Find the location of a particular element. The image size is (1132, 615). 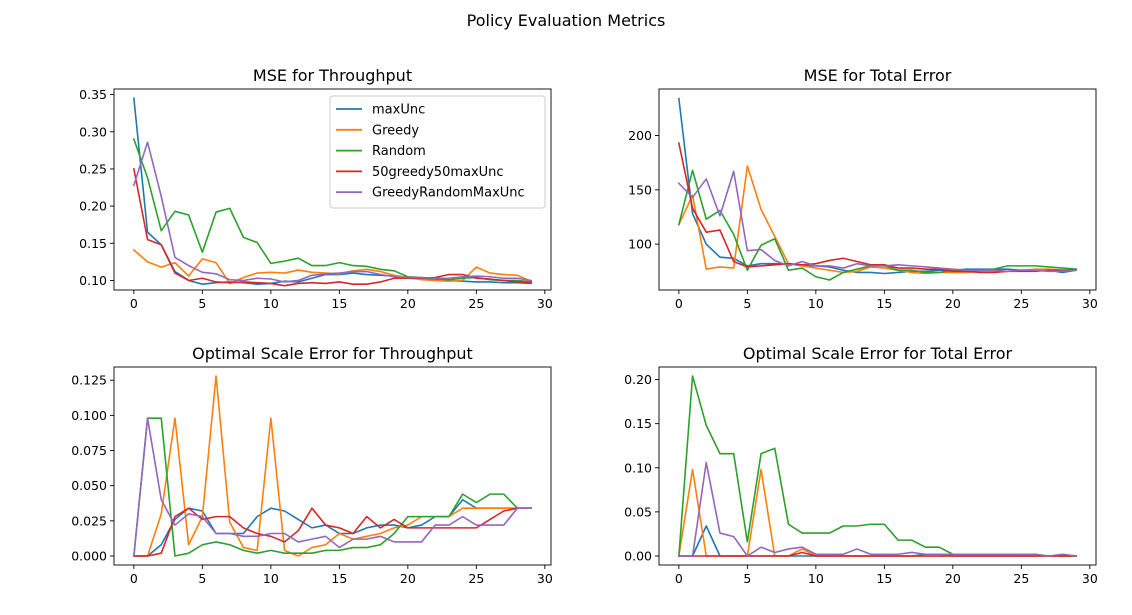

y-tick-label: 0.05 is located at coordinates (638, 511).